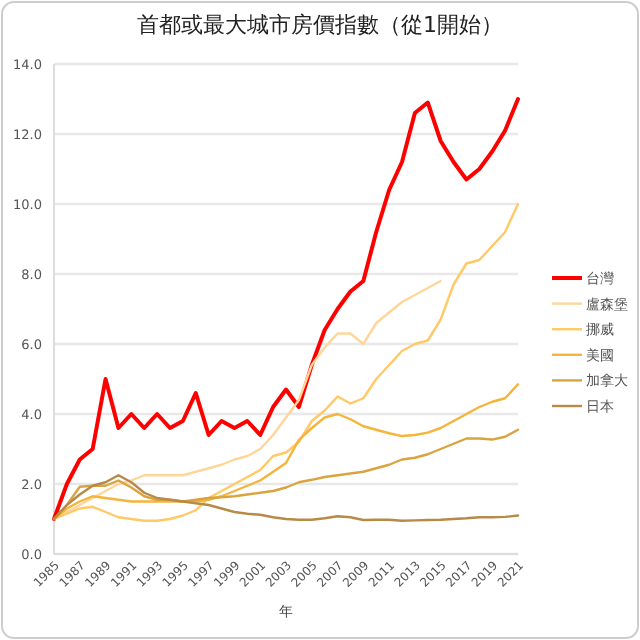 The height and width of the screenshot is (640, 640). What do you see at coordinates (286, 498) in the screenshot?
I see `line-series` at bounding box center [286, 498].